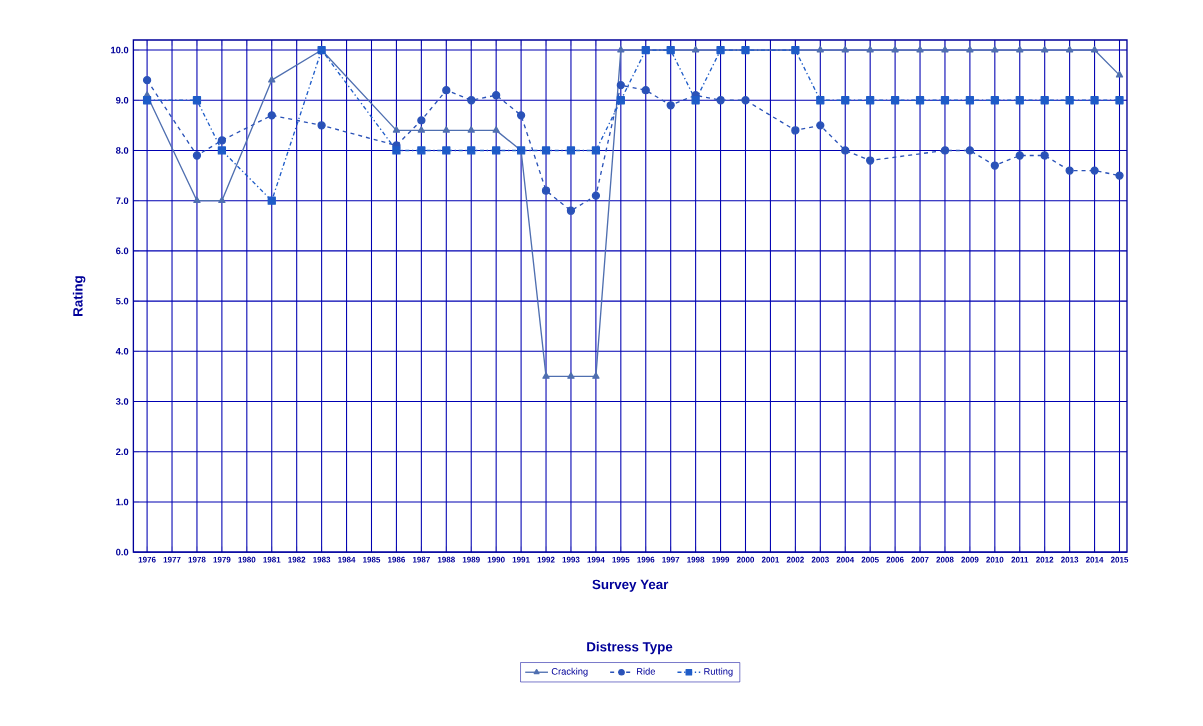 This screenshot has height=726, width=1203. Describe the element at coordinates (122, 150) in the screenshot. I see `y-tick-label: 8.0` at that location.